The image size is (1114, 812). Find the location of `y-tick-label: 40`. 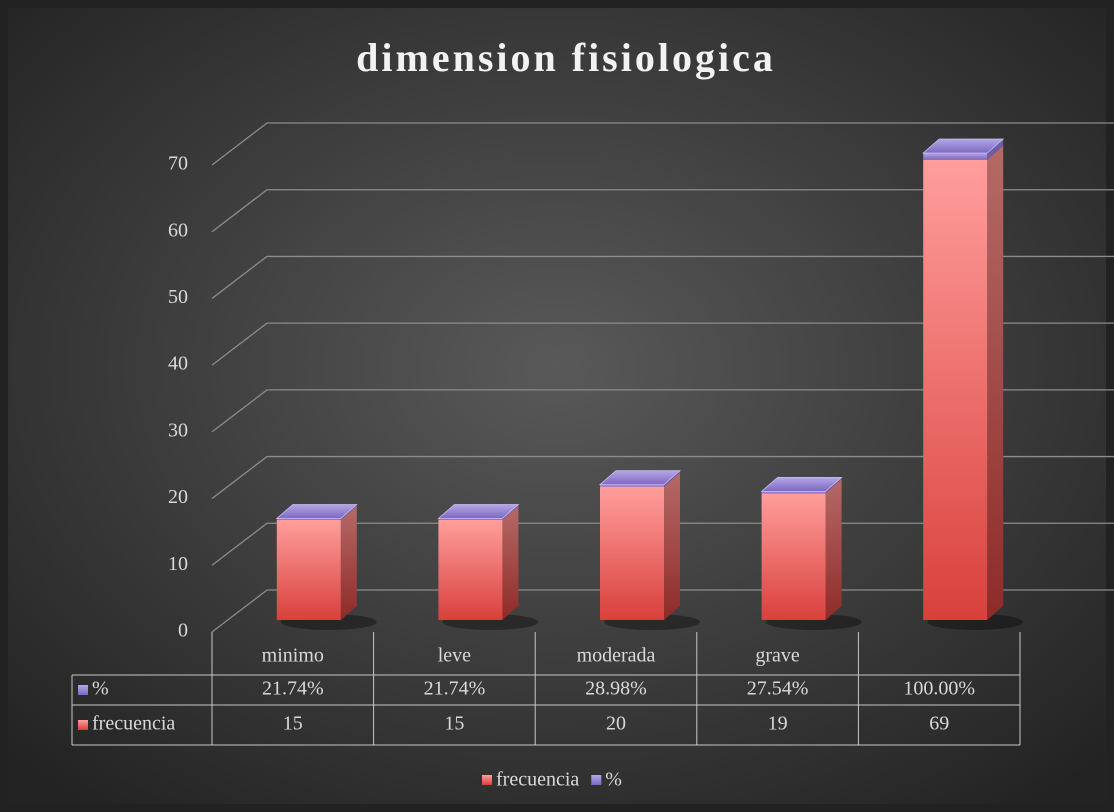

y-tick-label: 40 is located at coordinates (178, 364).